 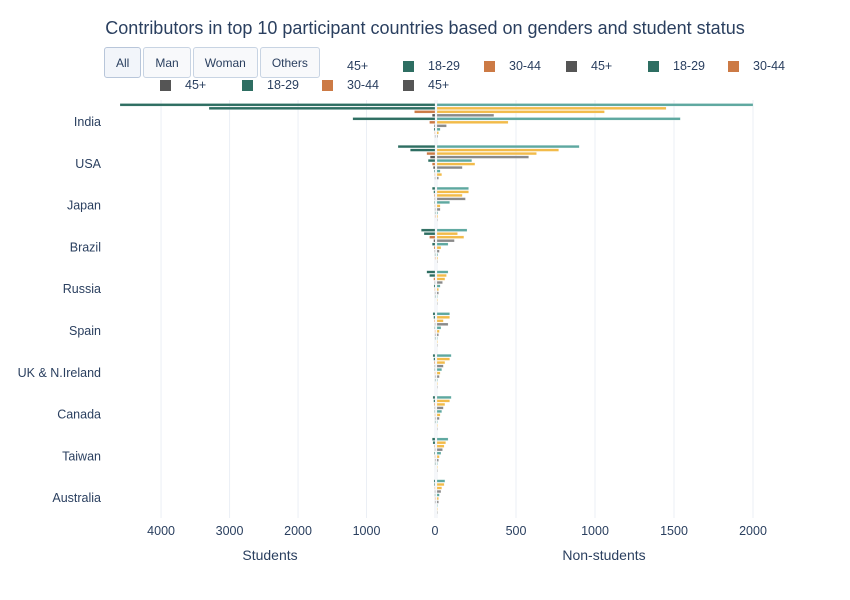 What do you see at coordinates (123, 62) in the screenshot?
I see `filter-button-all: All` at bounding box center [123, 62].